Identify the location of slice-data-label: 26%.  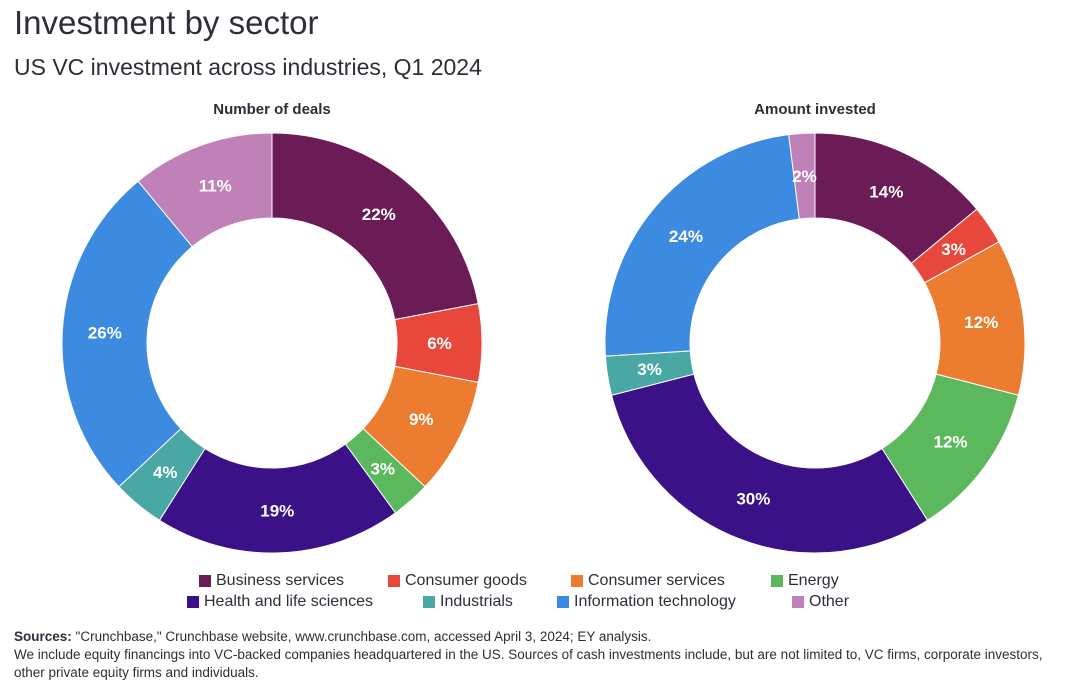
(105, 332).